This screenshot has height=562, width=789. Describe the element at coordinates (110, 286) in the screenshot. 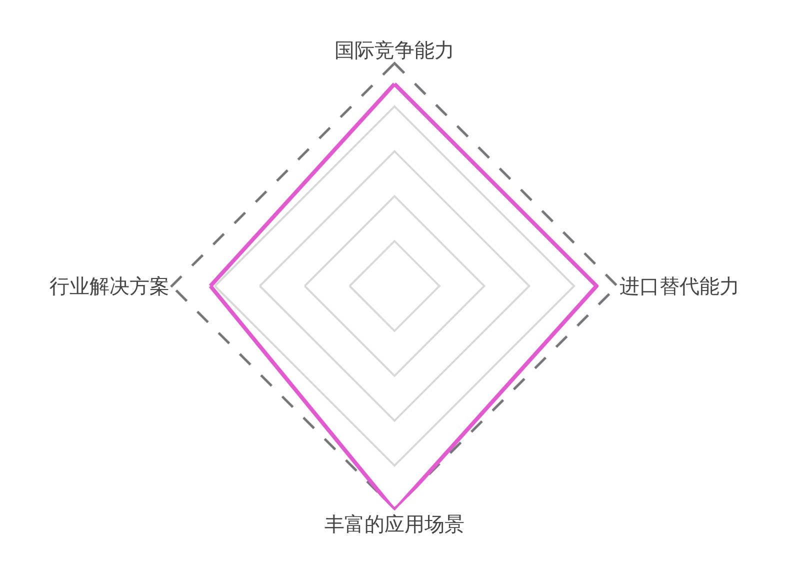

I see `spoke-label: 行业解决方案` at that location.